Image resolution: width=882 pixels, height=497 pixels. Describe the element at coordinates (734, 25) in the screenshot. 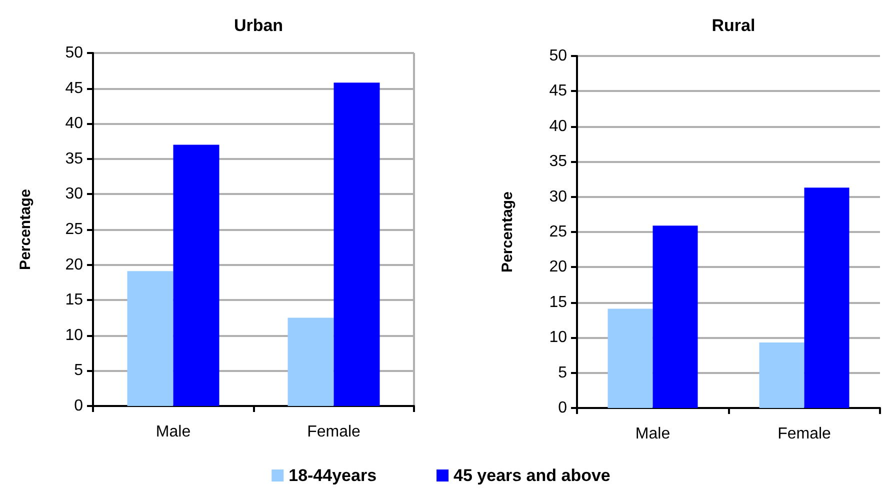

I see `chart-title: Rural` at that location.